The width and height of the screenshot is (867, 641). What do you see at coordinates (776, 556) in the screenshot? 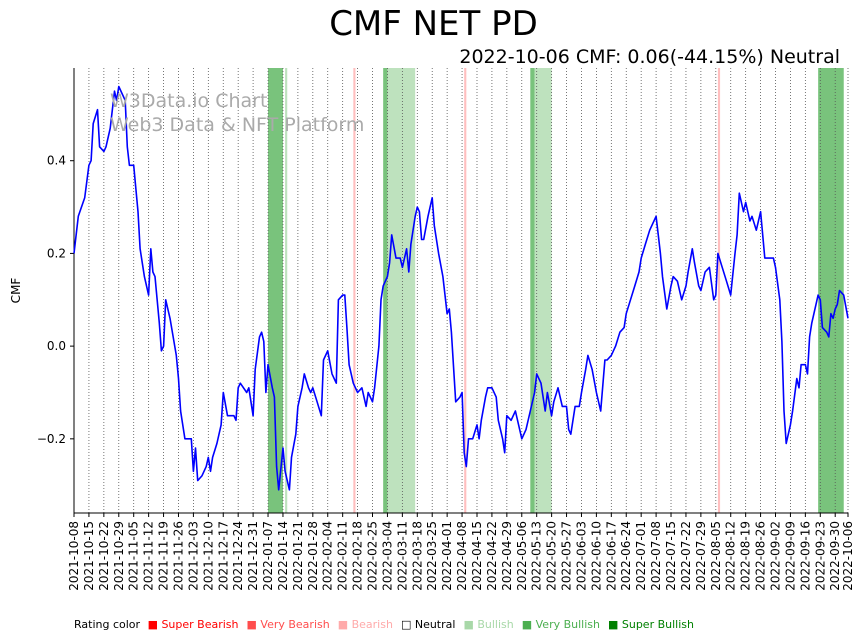
I see `x-tick-label: 2022-09-02` at bounding box center [776, 556].